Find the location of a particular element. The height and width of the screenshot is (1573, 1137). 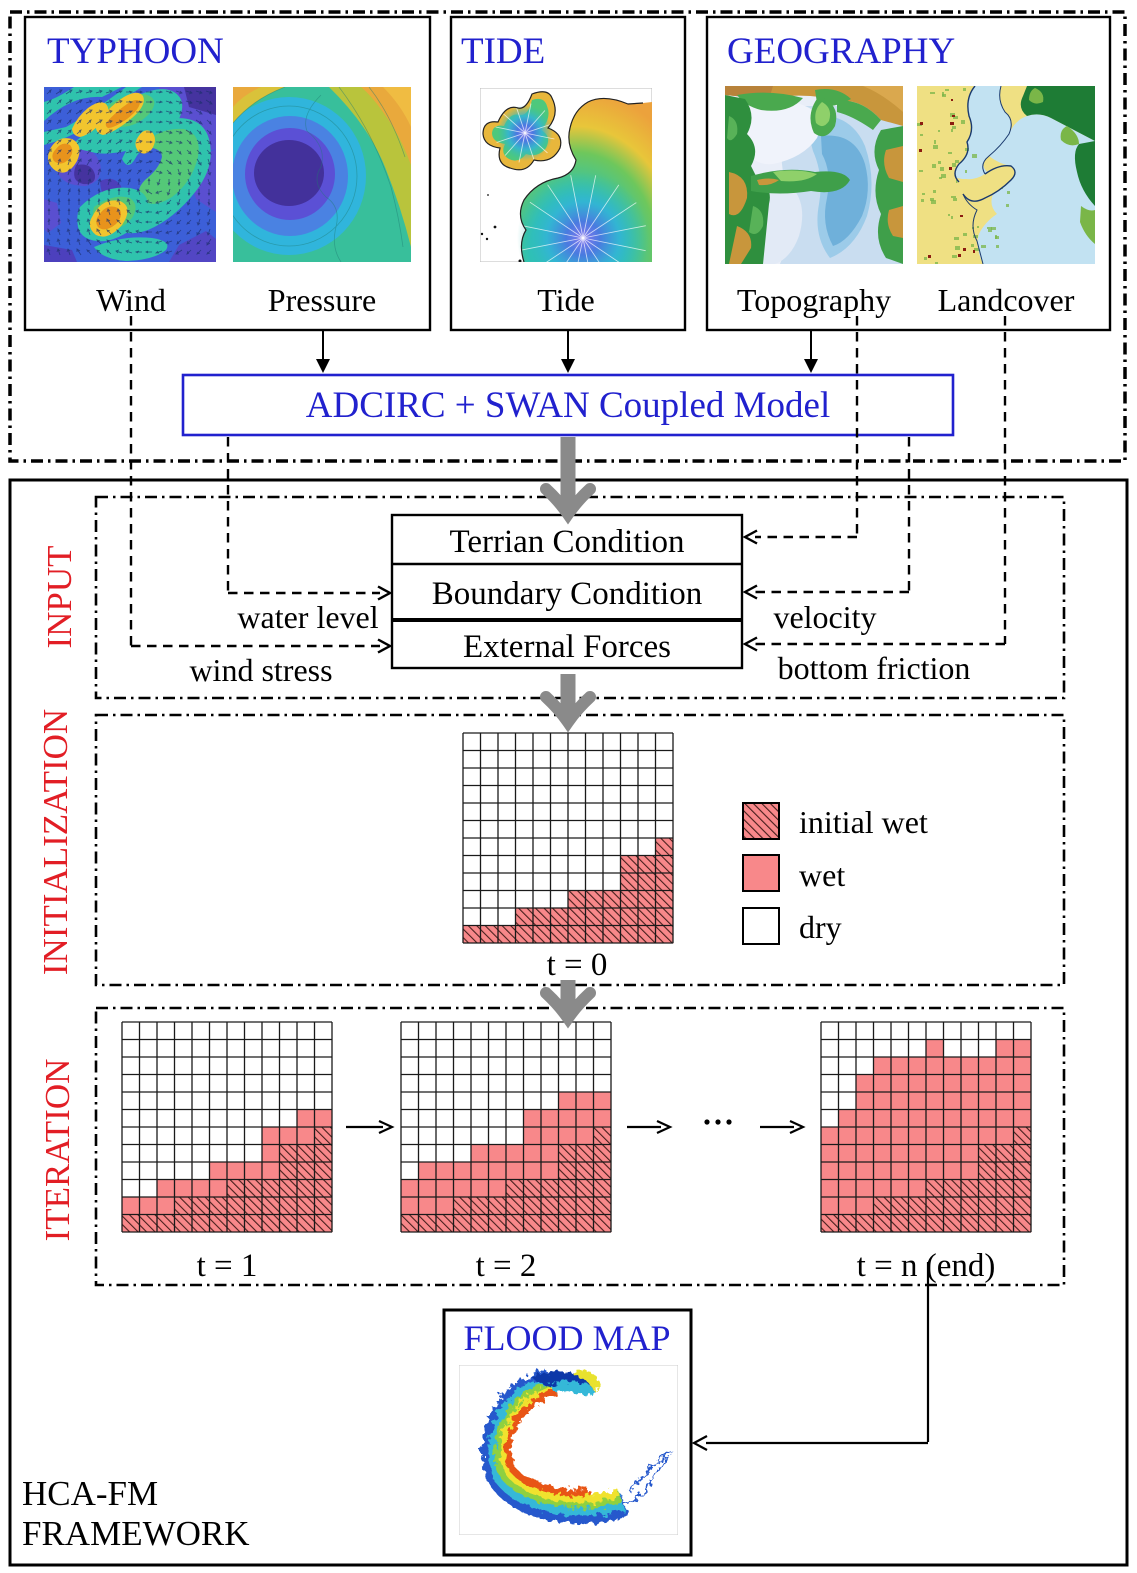

svg-text: ITERATION is located at coordinates (57, 1150).